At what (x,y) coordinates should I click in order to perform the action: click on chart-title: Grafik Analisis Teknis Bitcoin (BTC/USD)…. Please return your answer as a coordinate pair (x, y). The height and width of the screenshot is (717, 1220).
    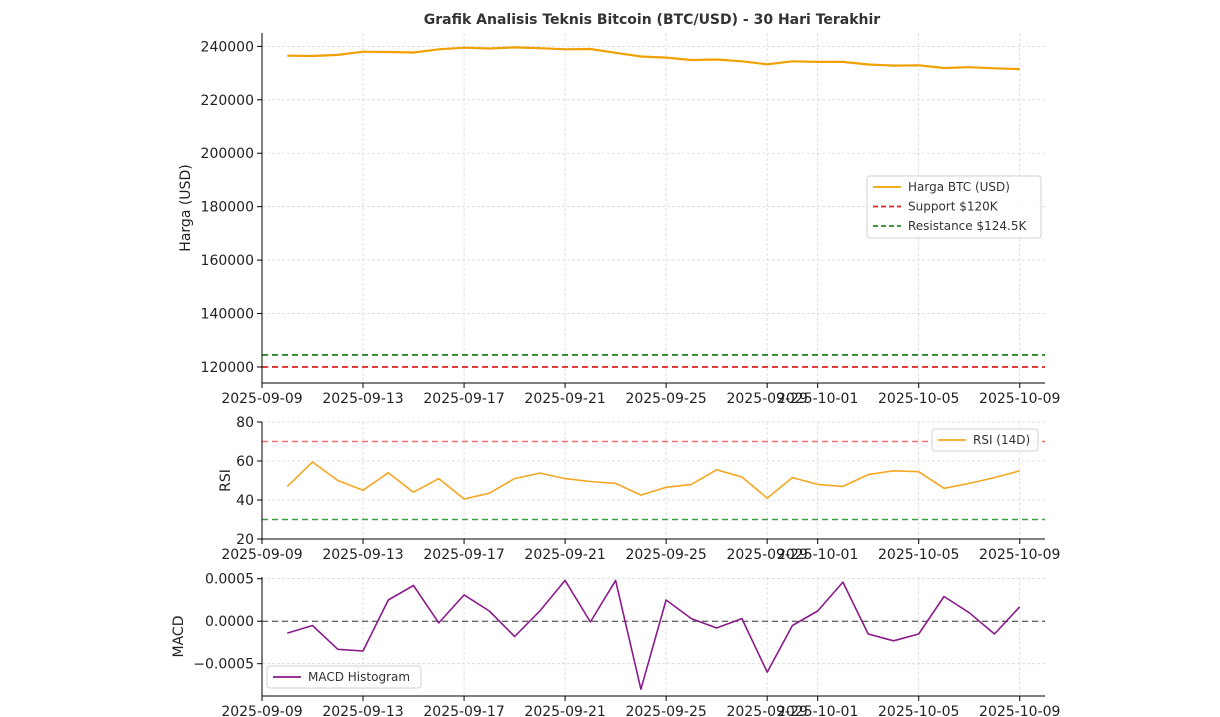
    Looking at the image, I should click on (652, 20).